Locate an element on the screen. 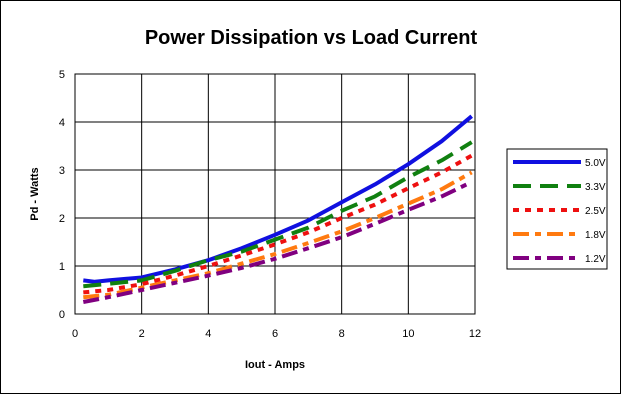  x-tick-label: 8 is located at coordinates (342, 334).